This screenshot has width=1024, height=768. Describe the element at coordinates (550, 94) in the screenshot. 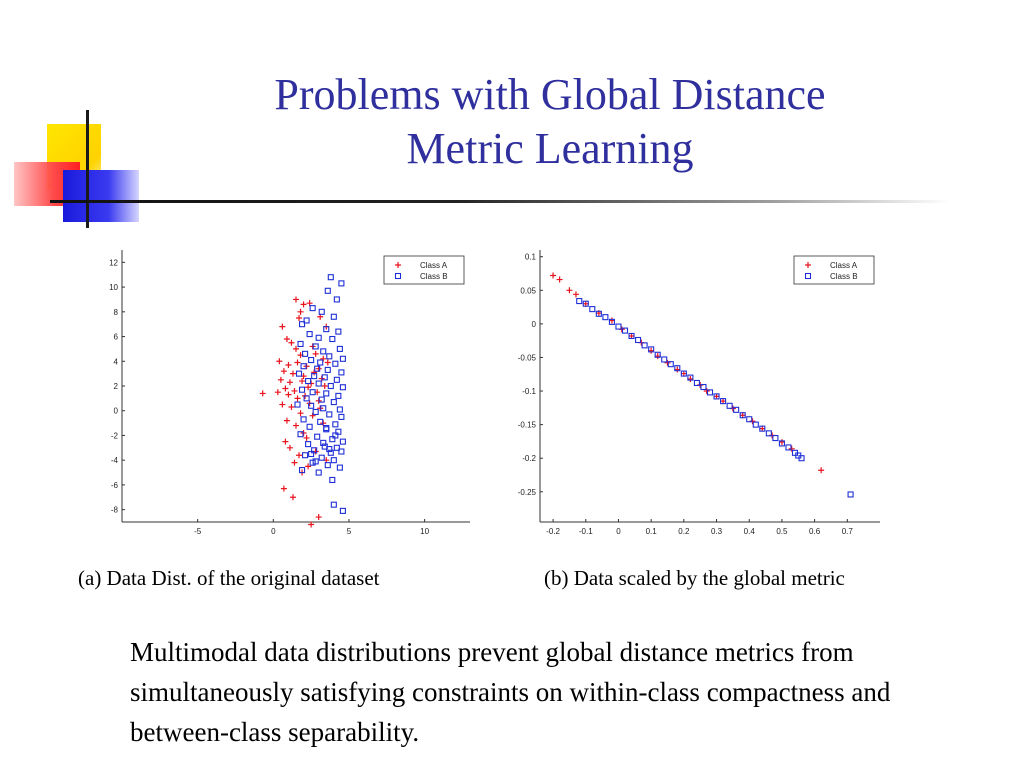

I see `slide-title-line-1: Problems with Global Distance` at that location.